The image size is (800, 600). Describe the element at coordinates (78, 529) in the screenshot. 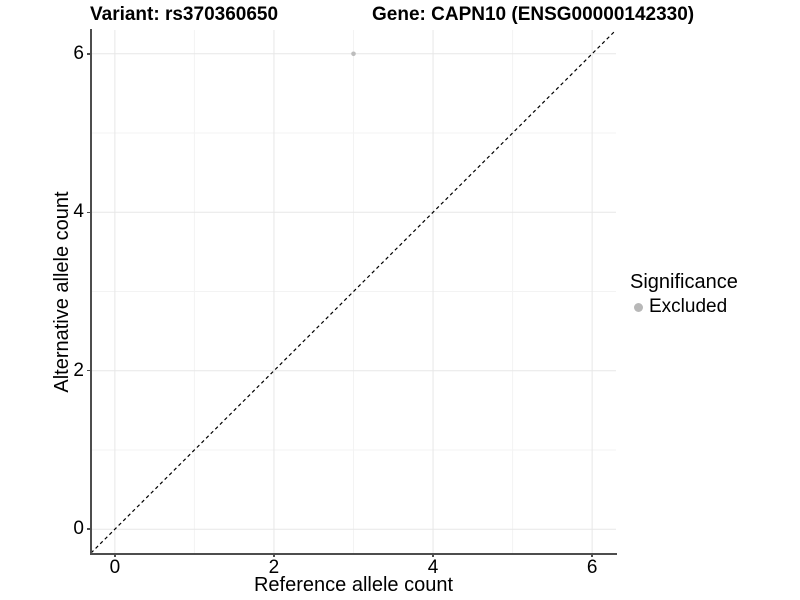

I see `y-tick-label: 0` at that location.